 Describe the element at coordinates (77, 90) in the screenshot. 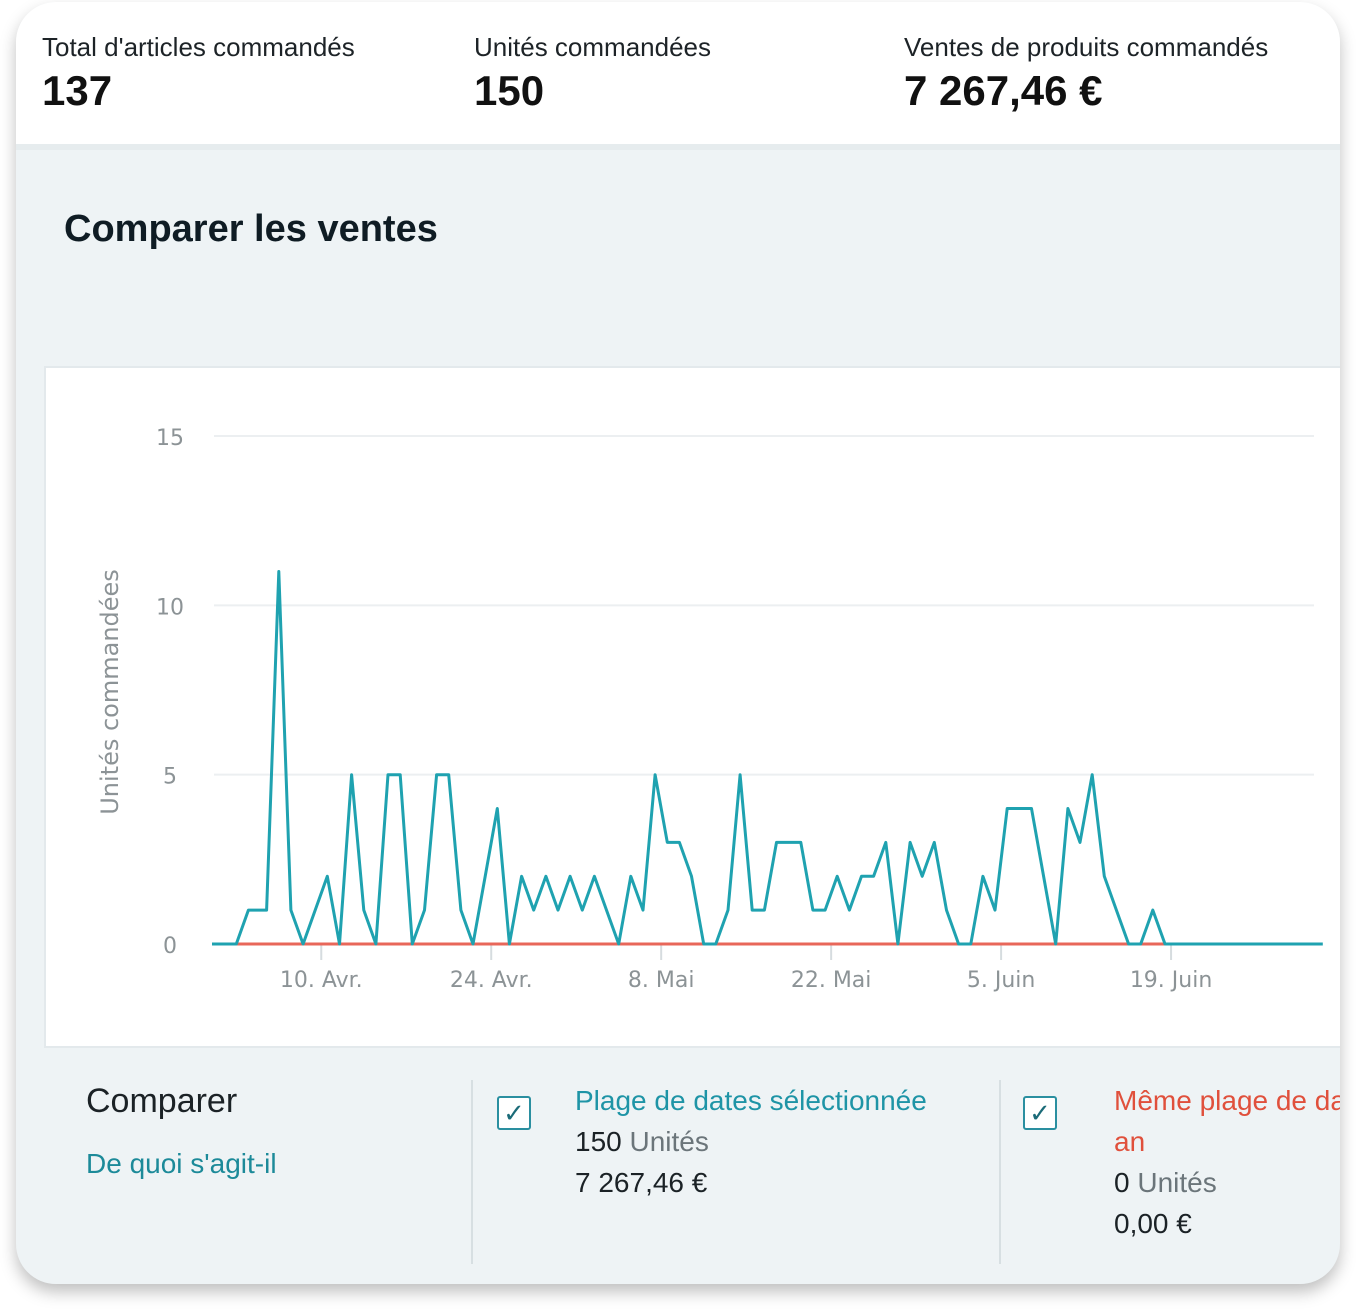

I see `metric-value: 137` at that location.